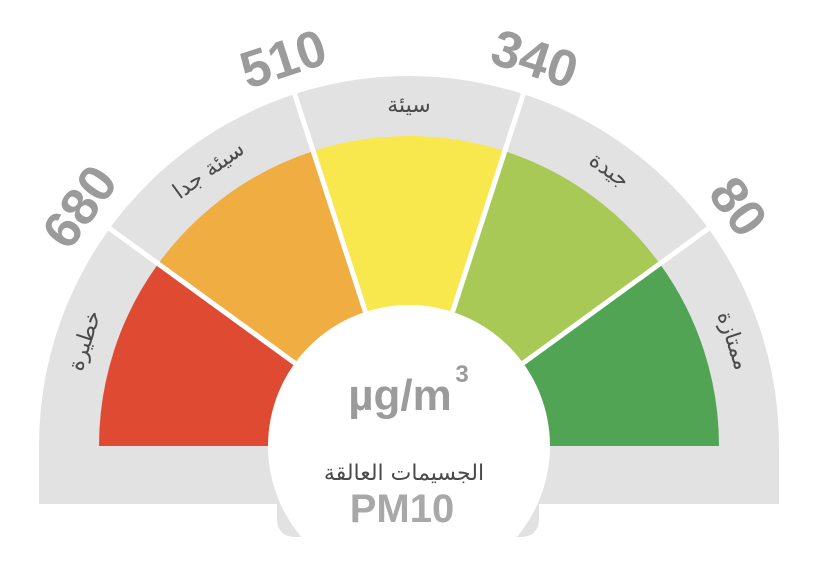 The image size is (822, 567). I want to click on gauge-segment, so click(409, 291).